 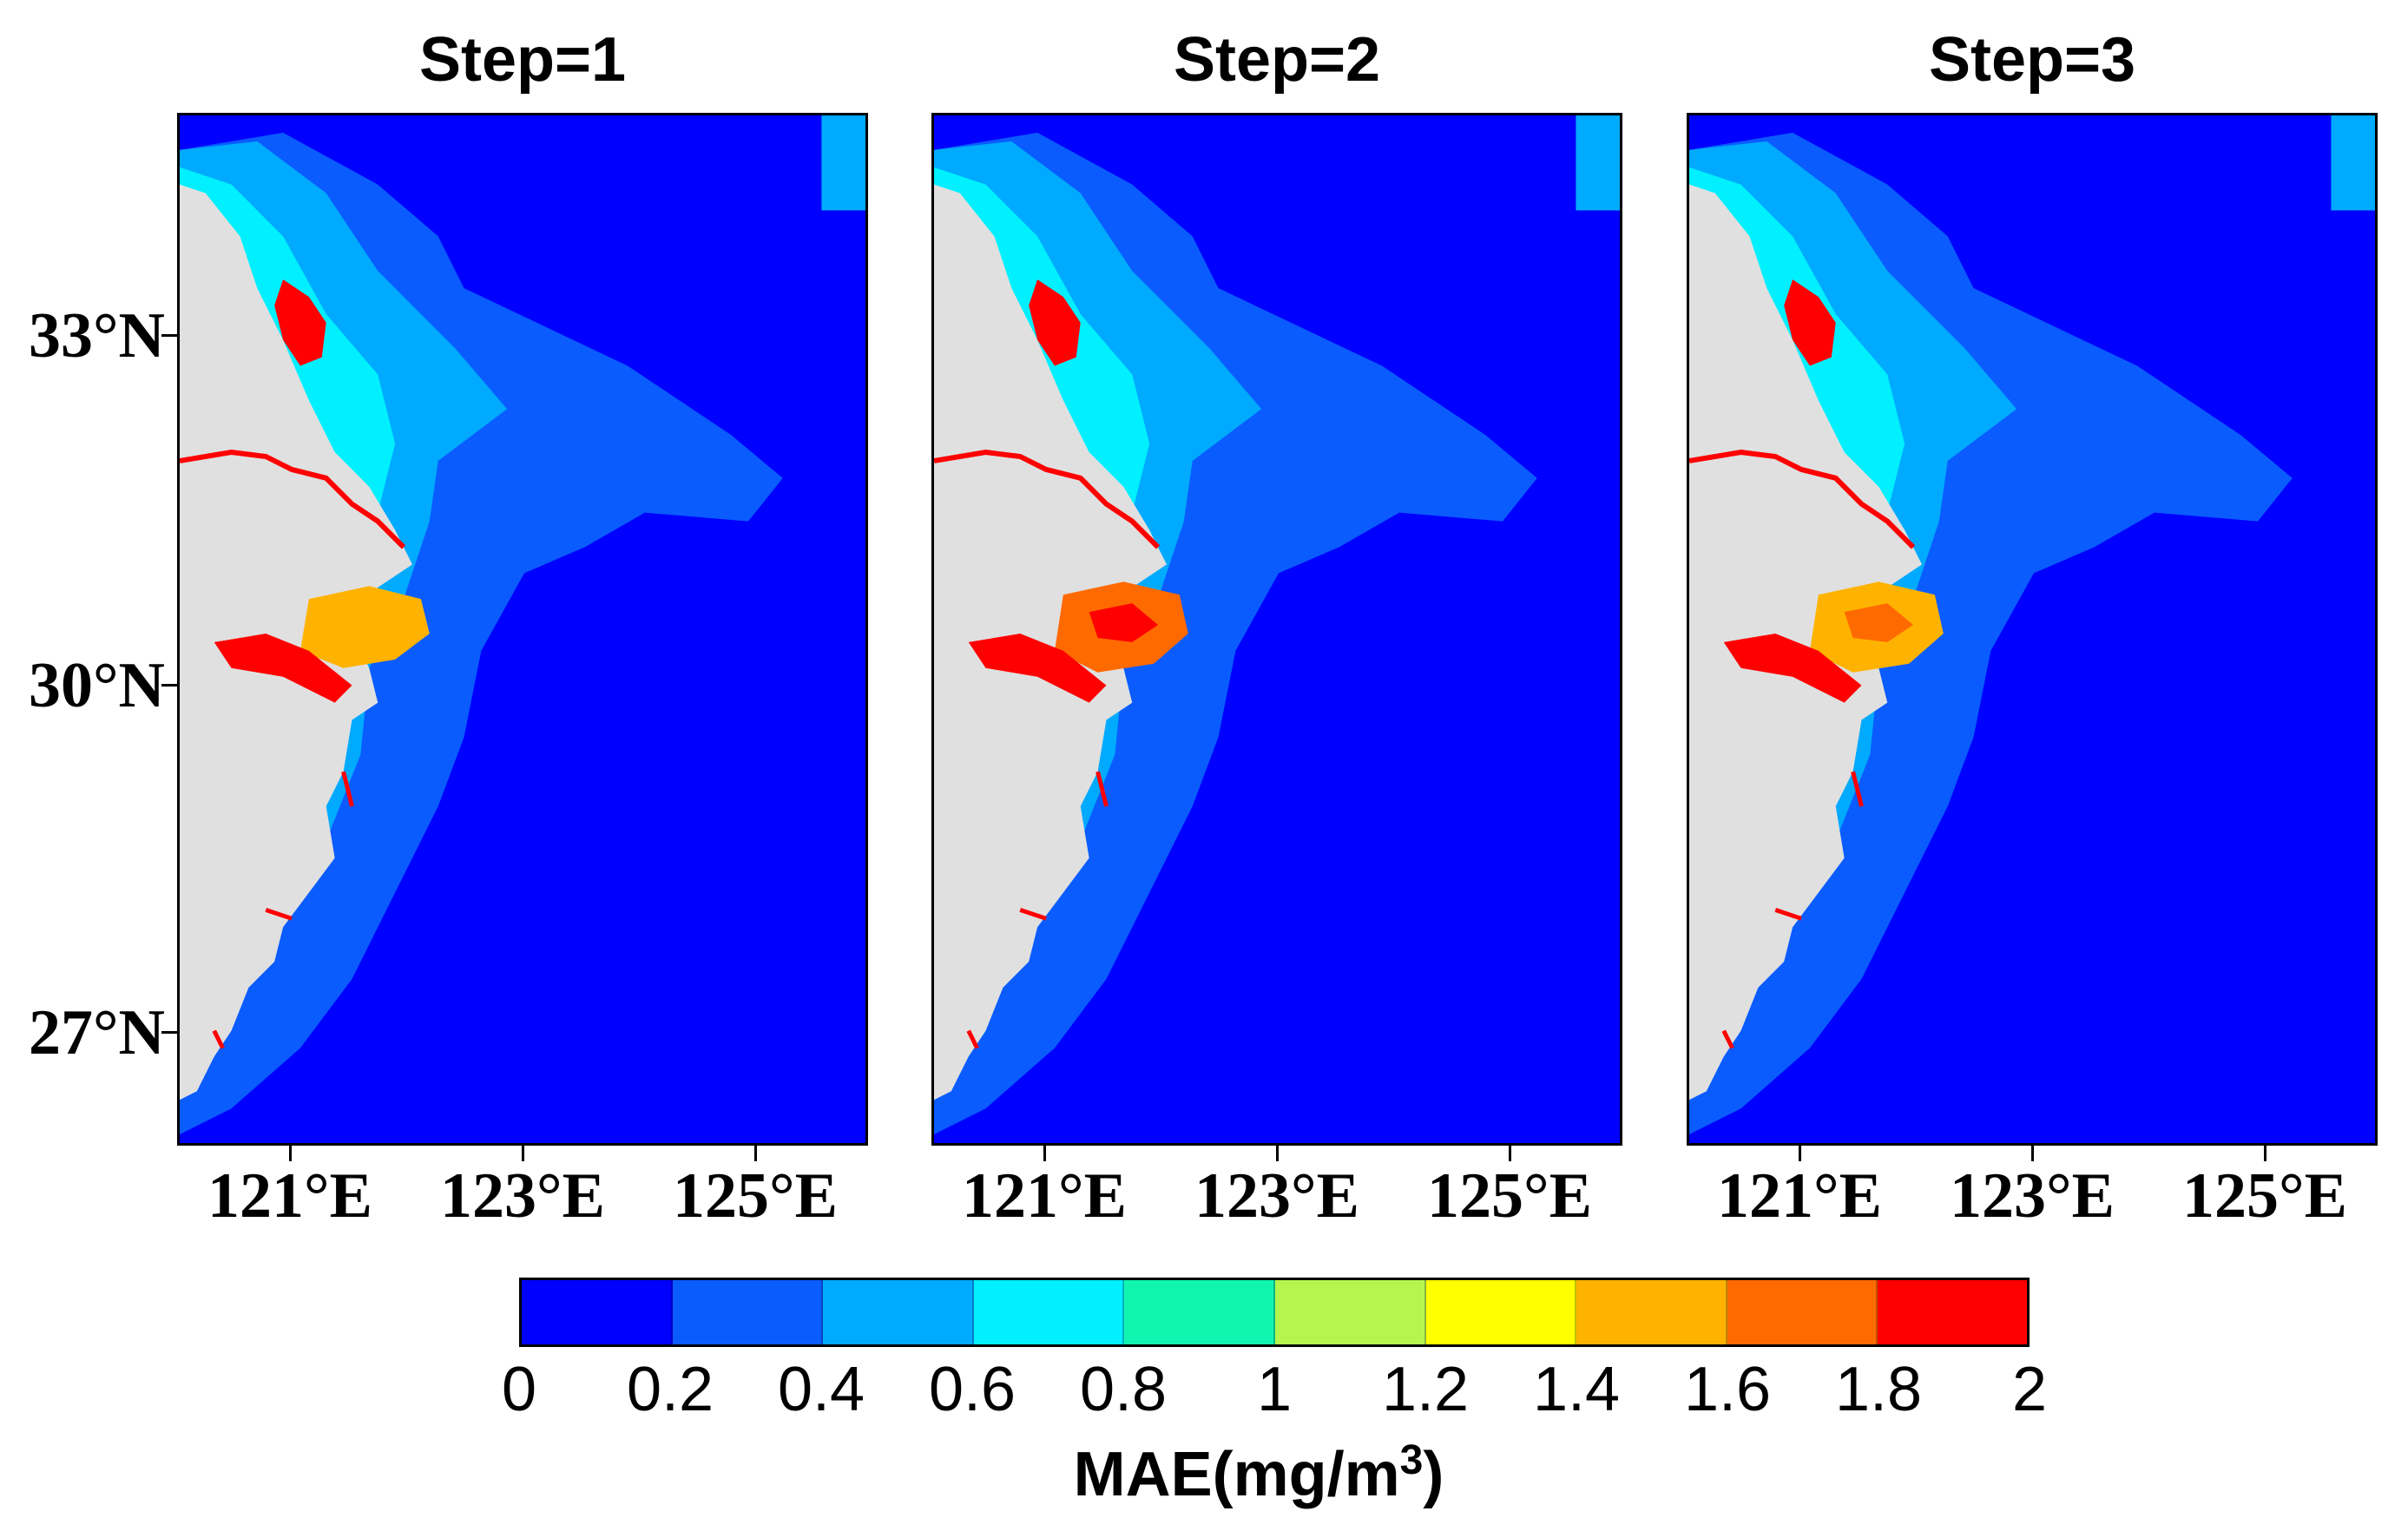 What do you see at coordinates (96, 335) in the screenshot?
I see `lat-tick-label: 33°N` at bounding box center [96, 335].